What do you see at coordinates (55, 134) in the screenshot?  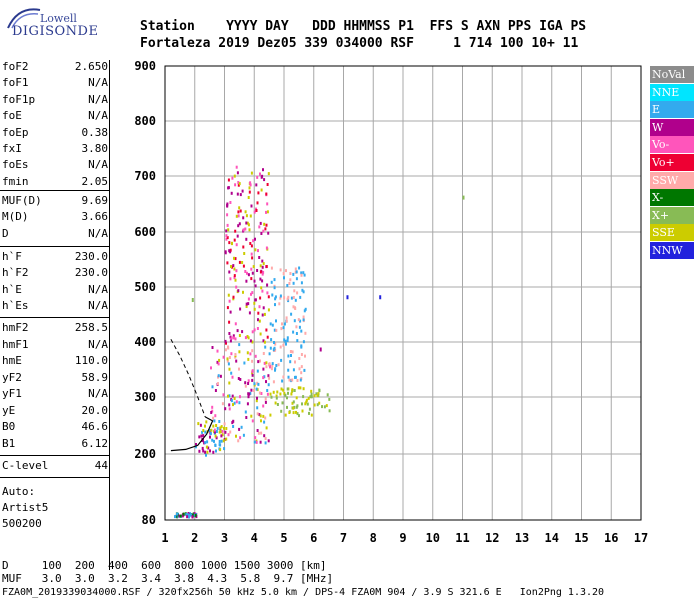 I see `param-row: foEp 0.38` at bounding box center [55, 134].